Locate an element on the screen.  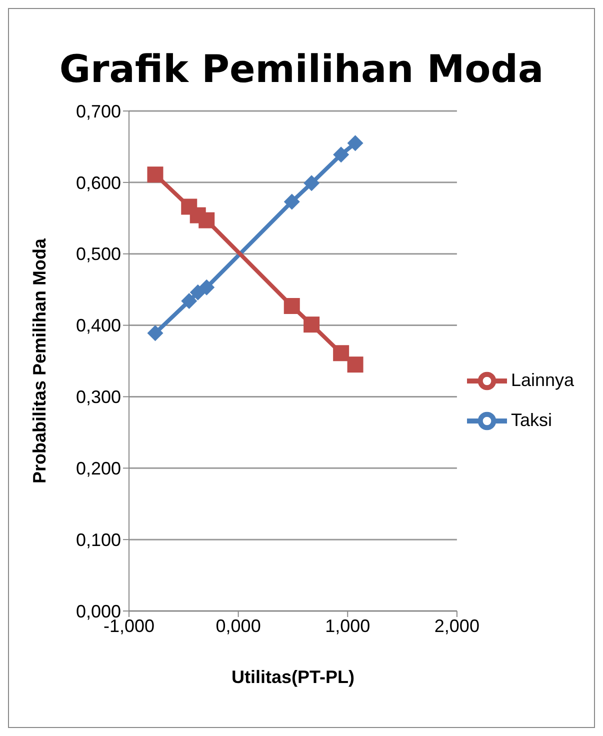
y-tick-label: 0,500 is located at coordinates (98, 254).